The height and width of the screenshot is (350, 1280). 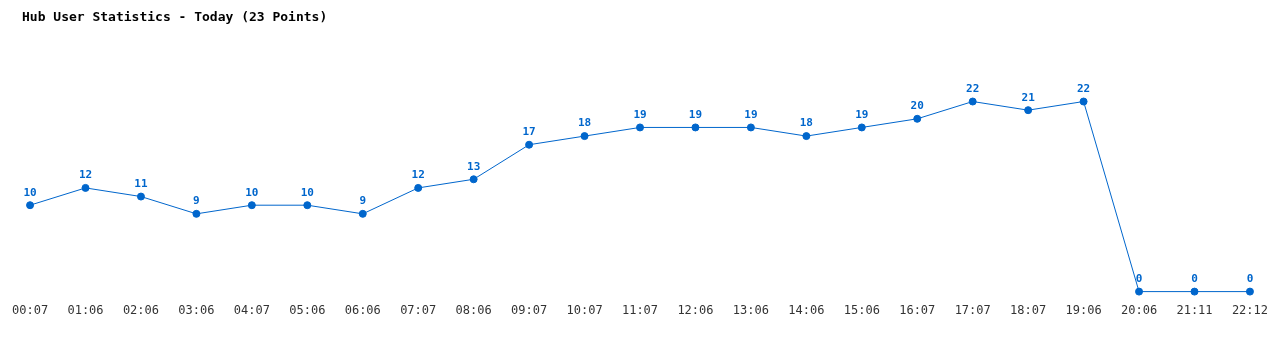 What do you see at coordinates (362, 309) in the screenshot?
I see `x-tick-label: 06:06` at bounding box center [362, 309].